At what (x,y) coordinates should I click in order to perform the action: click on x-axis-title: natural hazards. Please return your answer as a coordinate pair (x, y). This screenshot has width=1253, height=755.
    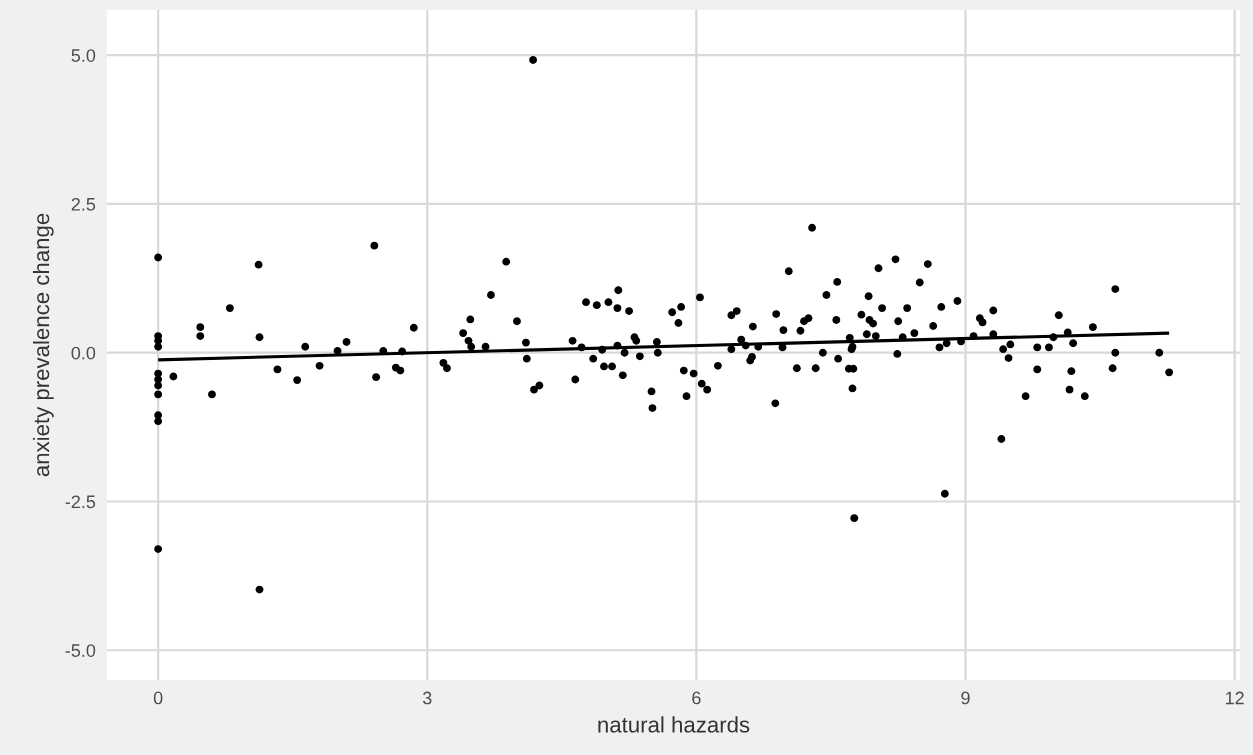
    Looking at the image, I should click on (674, 724).